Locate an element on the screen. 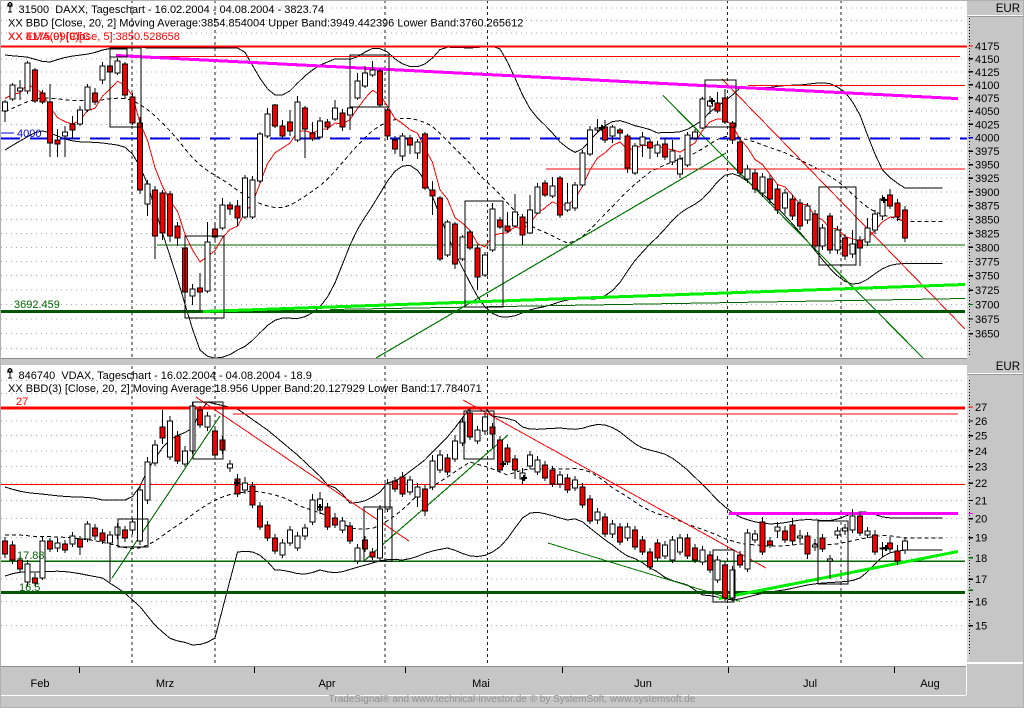 The image size is (1024, 713). svg-text: Feb is located at coordinates (40, 684).